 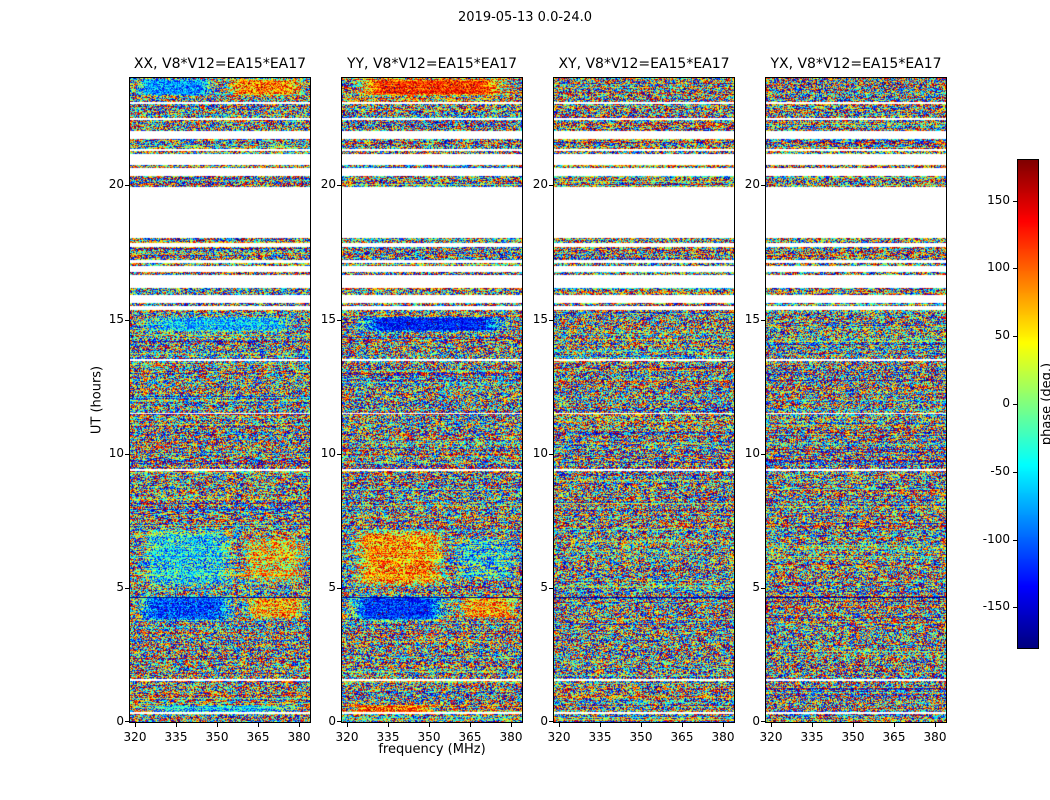 I want to click on panel-title-xy: XY, V8*V12=EA15*EA17, so click(x=644, y=64).